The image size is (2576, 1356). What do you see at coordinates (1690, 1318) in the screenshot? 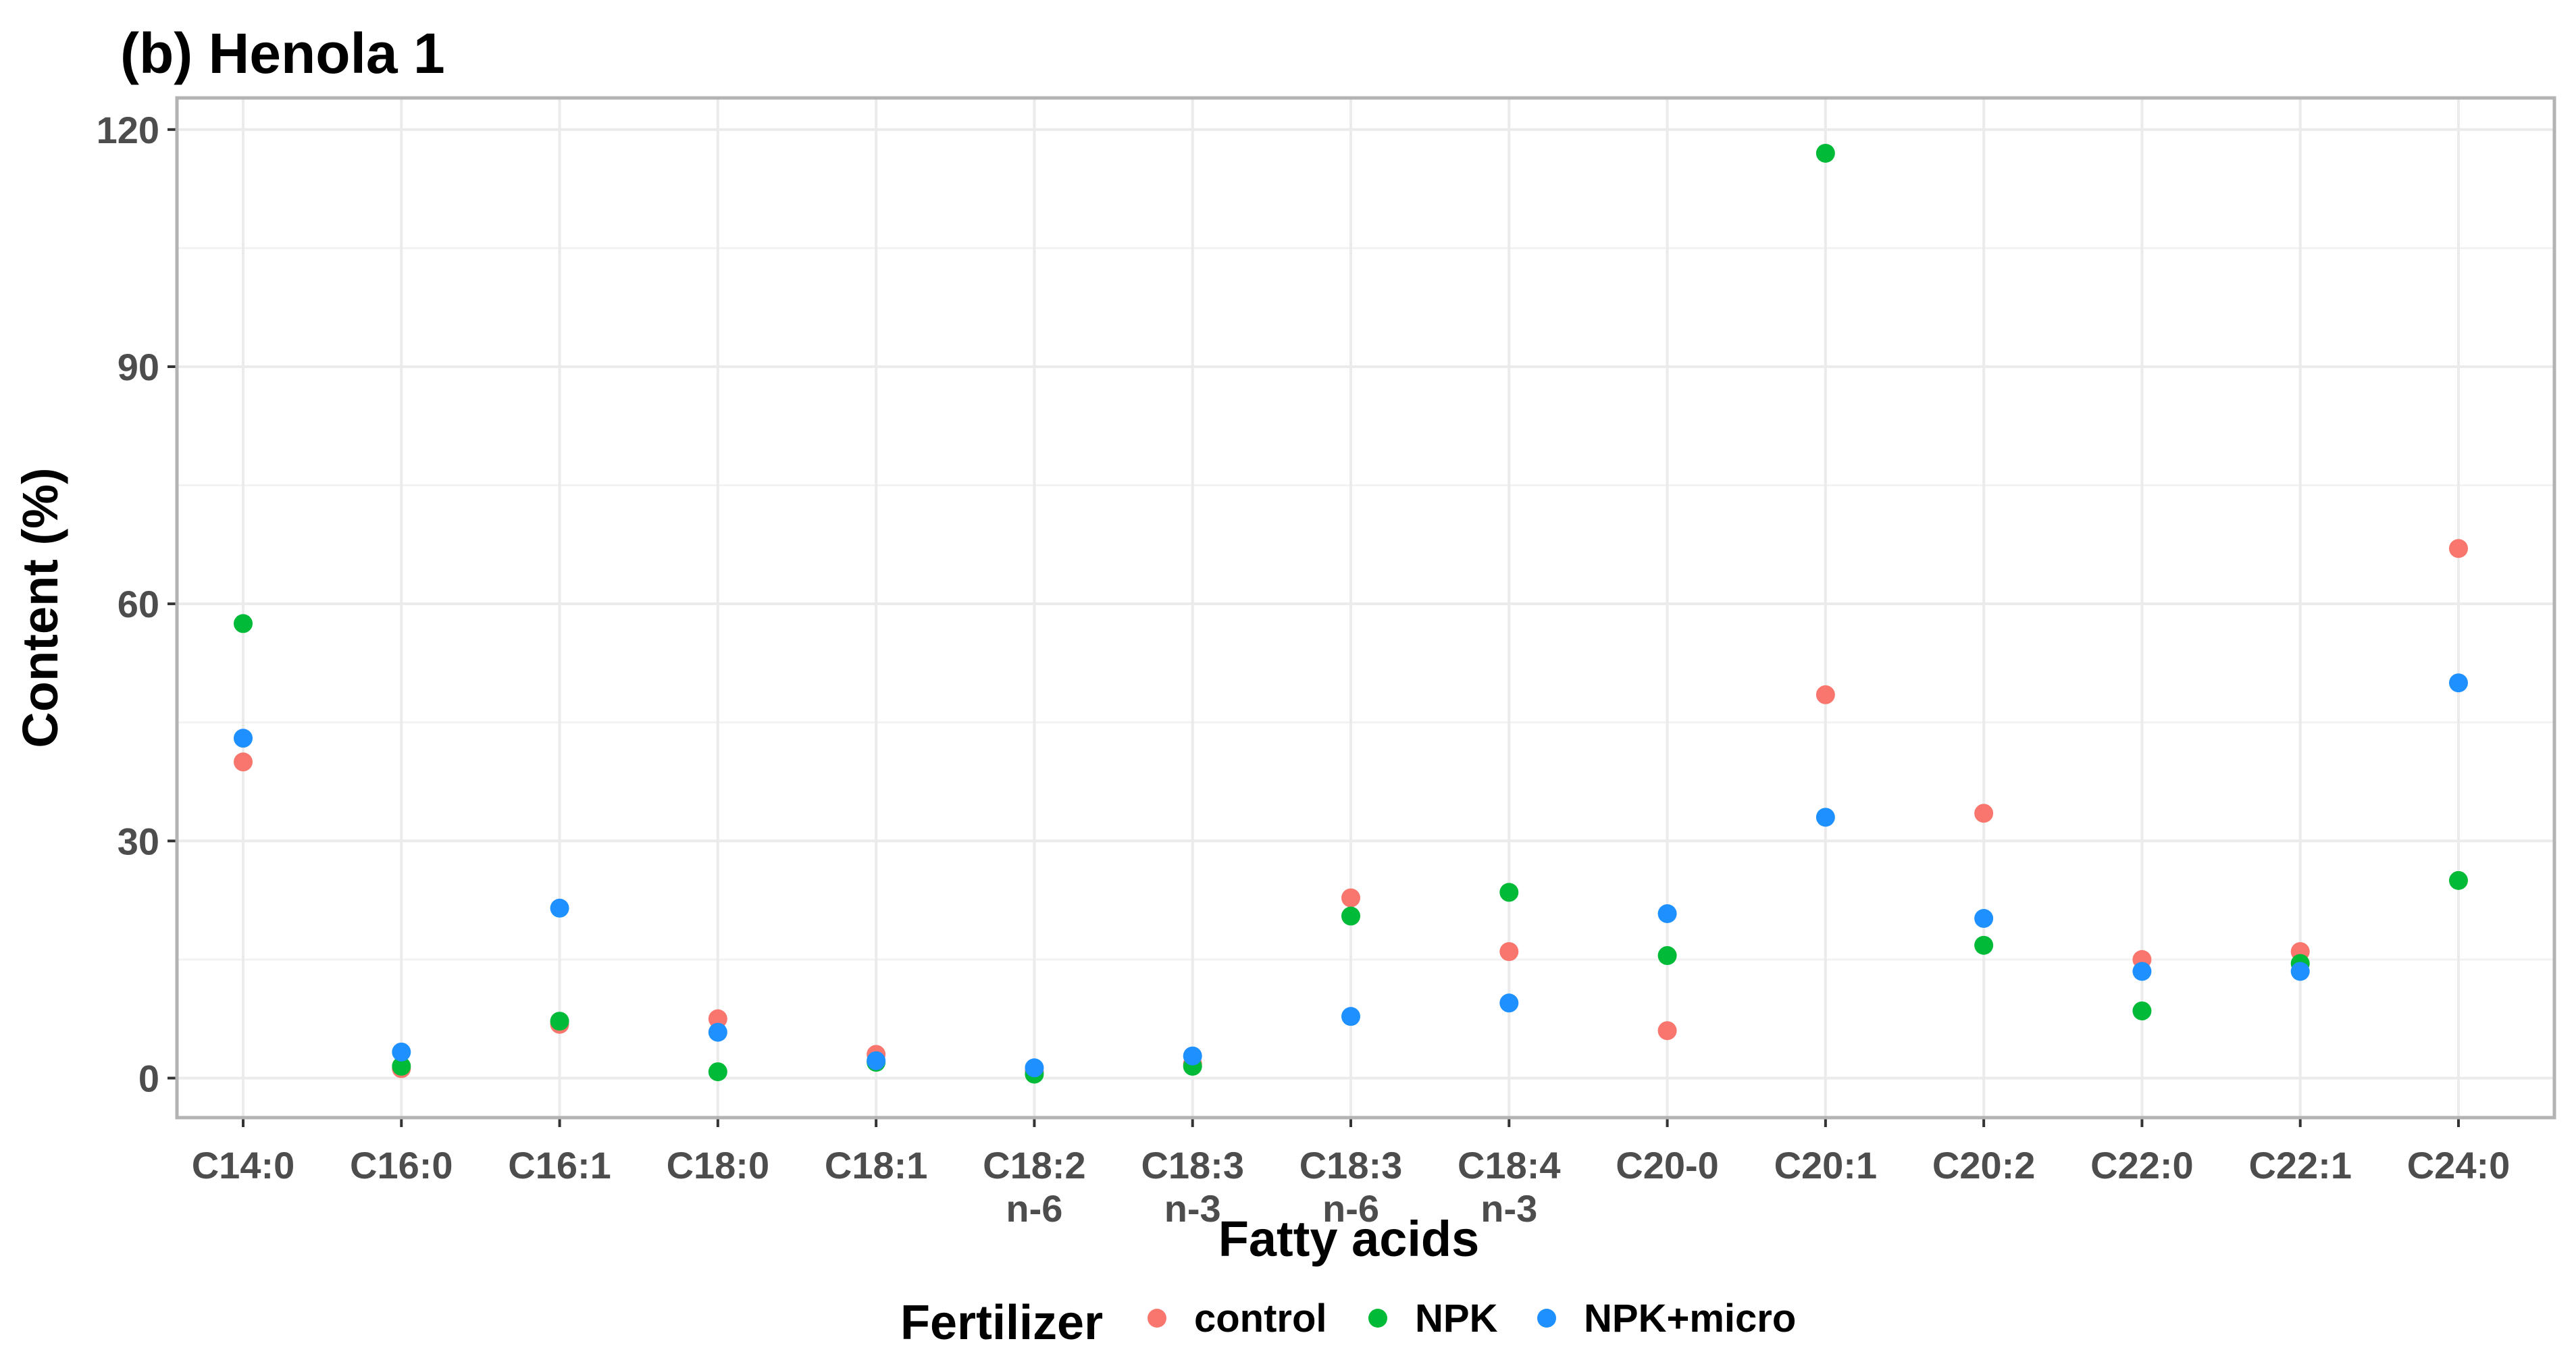
I see `legend-label-npk-micro: NPK+micro` at bounding box center [1690, 1318].